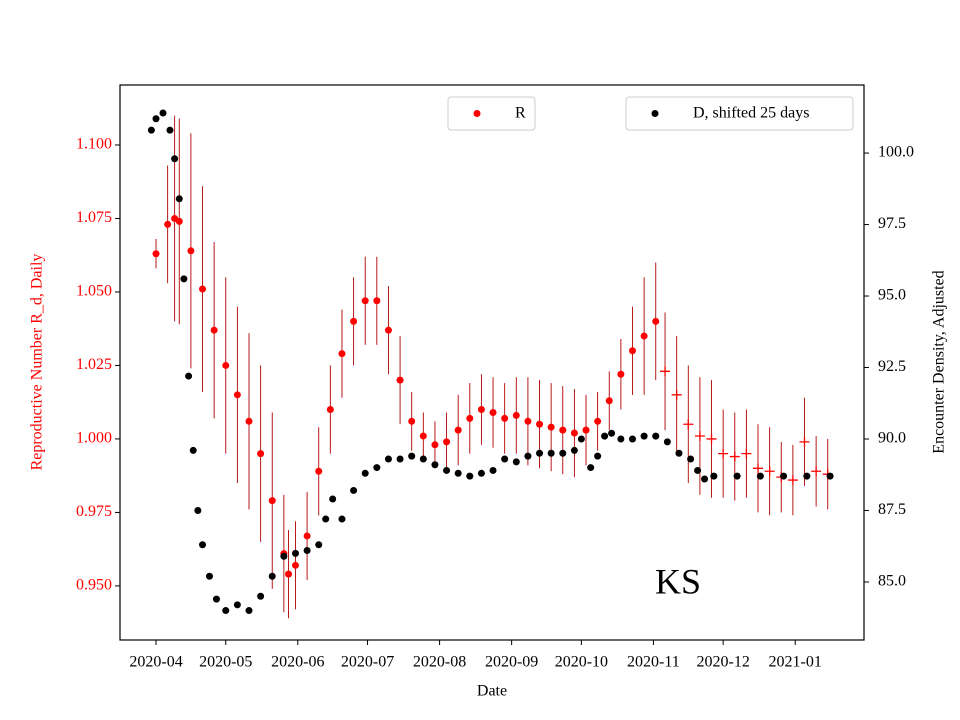 This screenshot has height=720, width=960. I want to click on y2-tick-label: 92.5, so click(892, 366).